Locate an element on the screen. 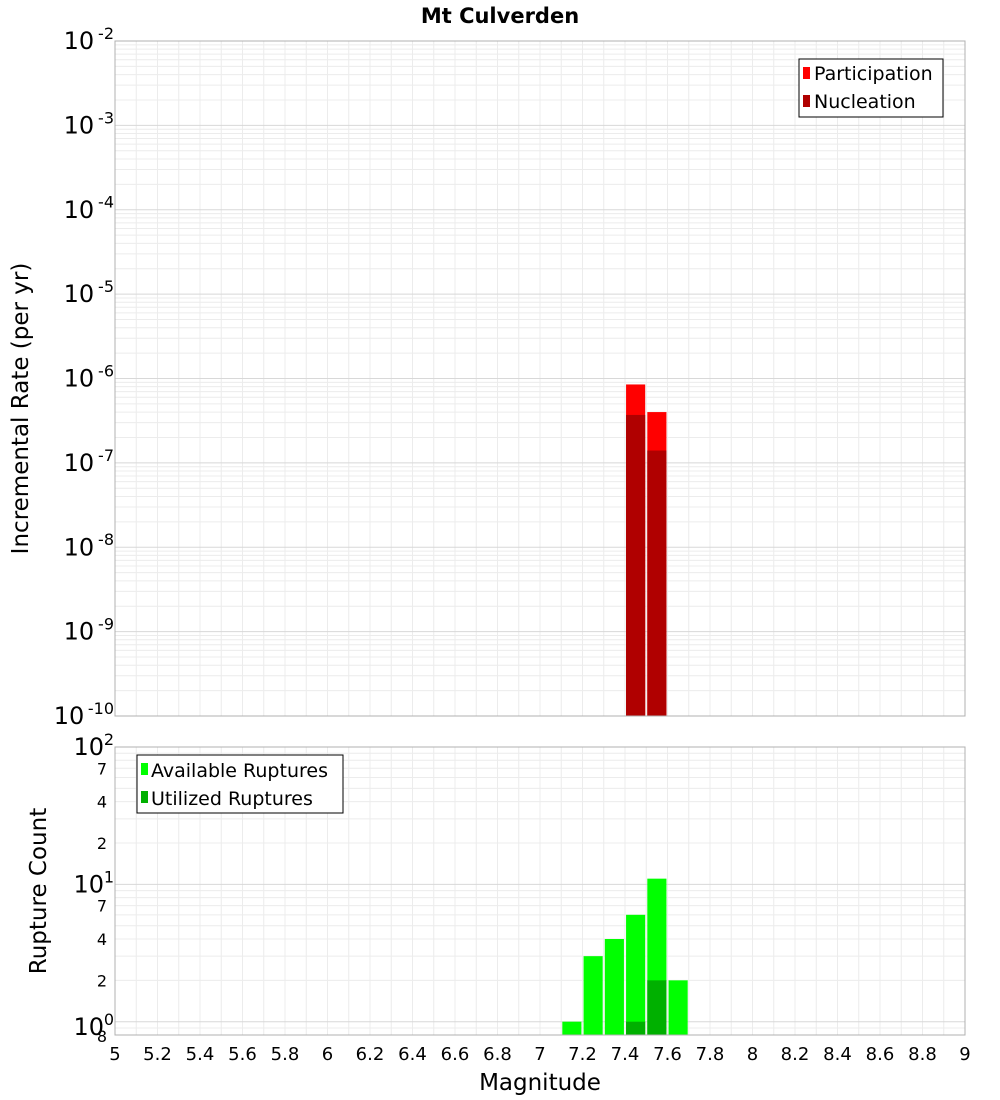 This screenshot has width=1000, height=1100. x-tick-label: 5 is located at coordinates (114, 1054).